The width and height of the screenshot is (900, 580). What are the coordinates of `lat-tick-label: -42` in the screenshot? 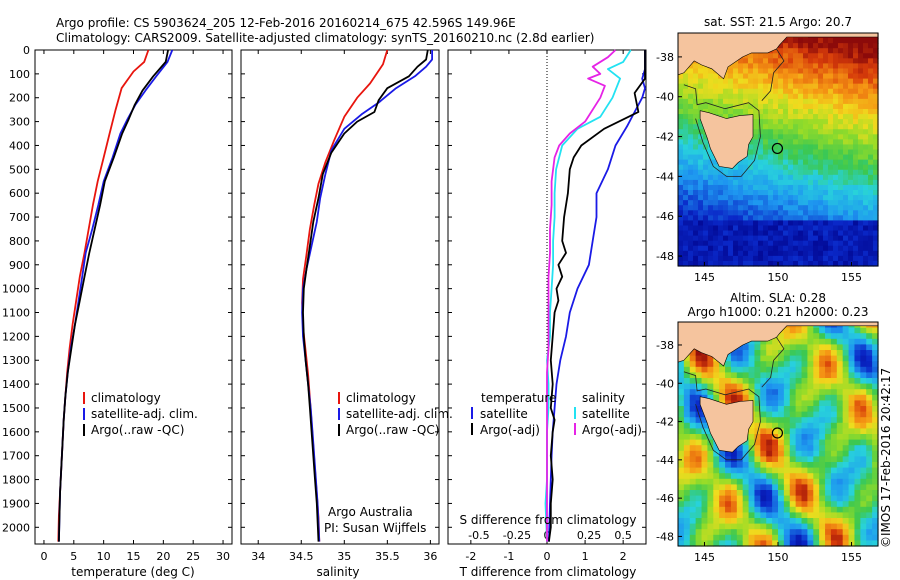 It's located at (665, 422).